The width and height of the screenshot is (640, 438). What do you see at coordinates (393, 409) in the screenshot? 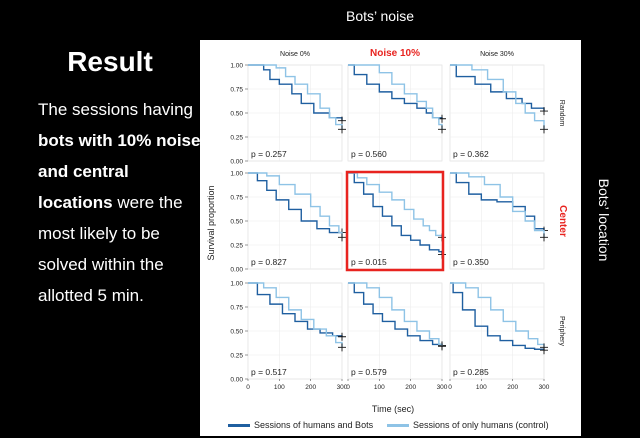
I see `x-axis-label: Time (sec)` at bounding box center [393, 409].